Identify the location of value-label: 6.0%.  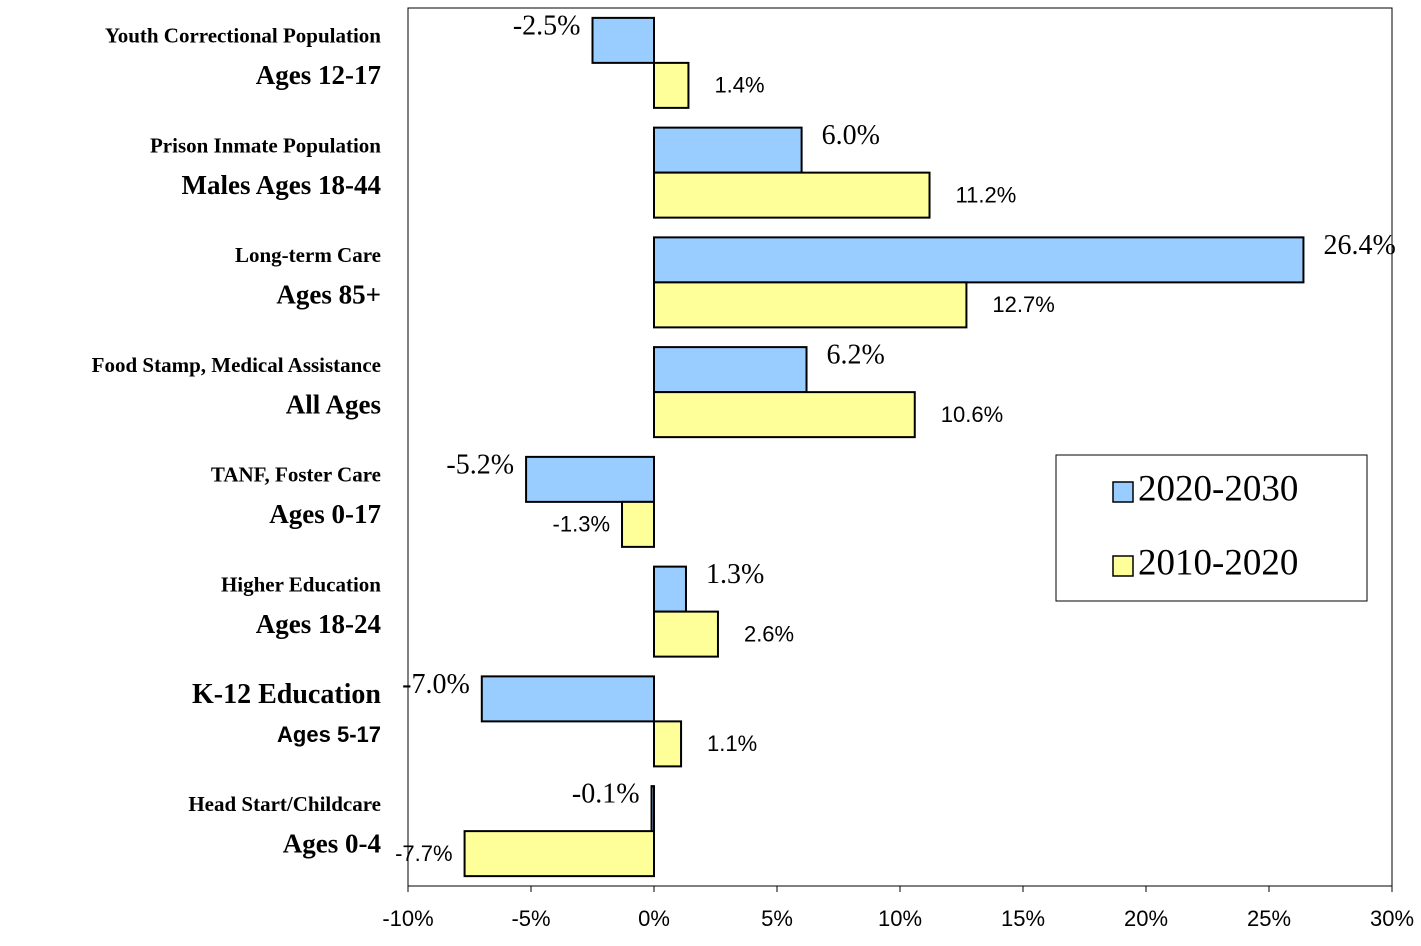
(851, 135).